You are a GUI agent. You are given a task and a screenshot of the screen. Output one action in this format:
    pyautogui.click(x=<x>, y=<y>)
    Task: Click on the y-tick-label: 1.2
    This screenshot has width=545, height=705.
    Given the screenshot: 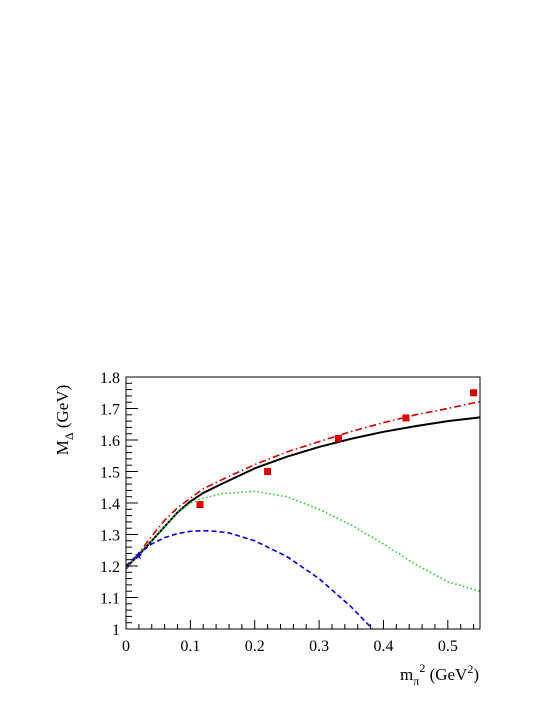 What is the action you would take?
    pyautogui.click(x=110, y=567)
    